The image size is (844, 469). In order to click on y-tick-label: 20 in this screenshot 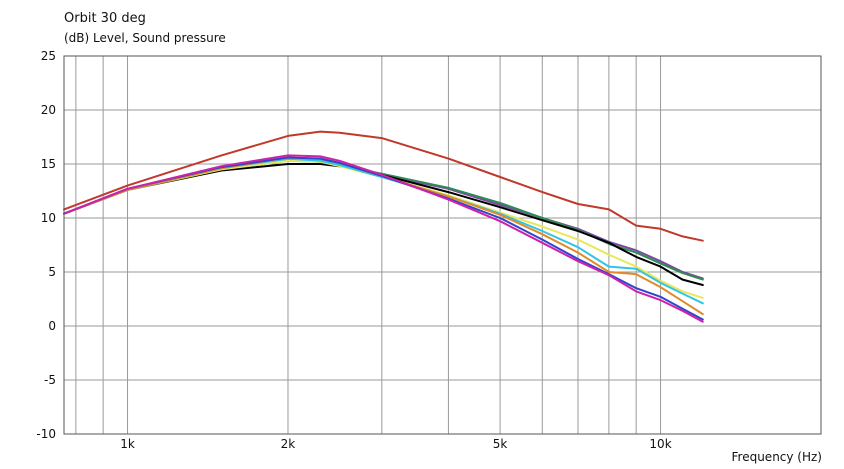, I will do `click(48, 110)`.